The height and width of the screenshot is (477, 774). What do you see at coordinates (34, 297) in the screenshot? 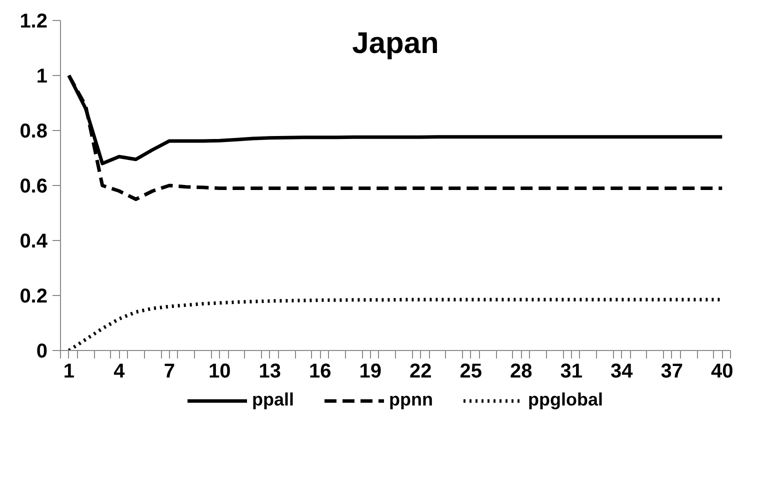
I see `y-tick-label: 0.2` at bounding box center [34, 297].